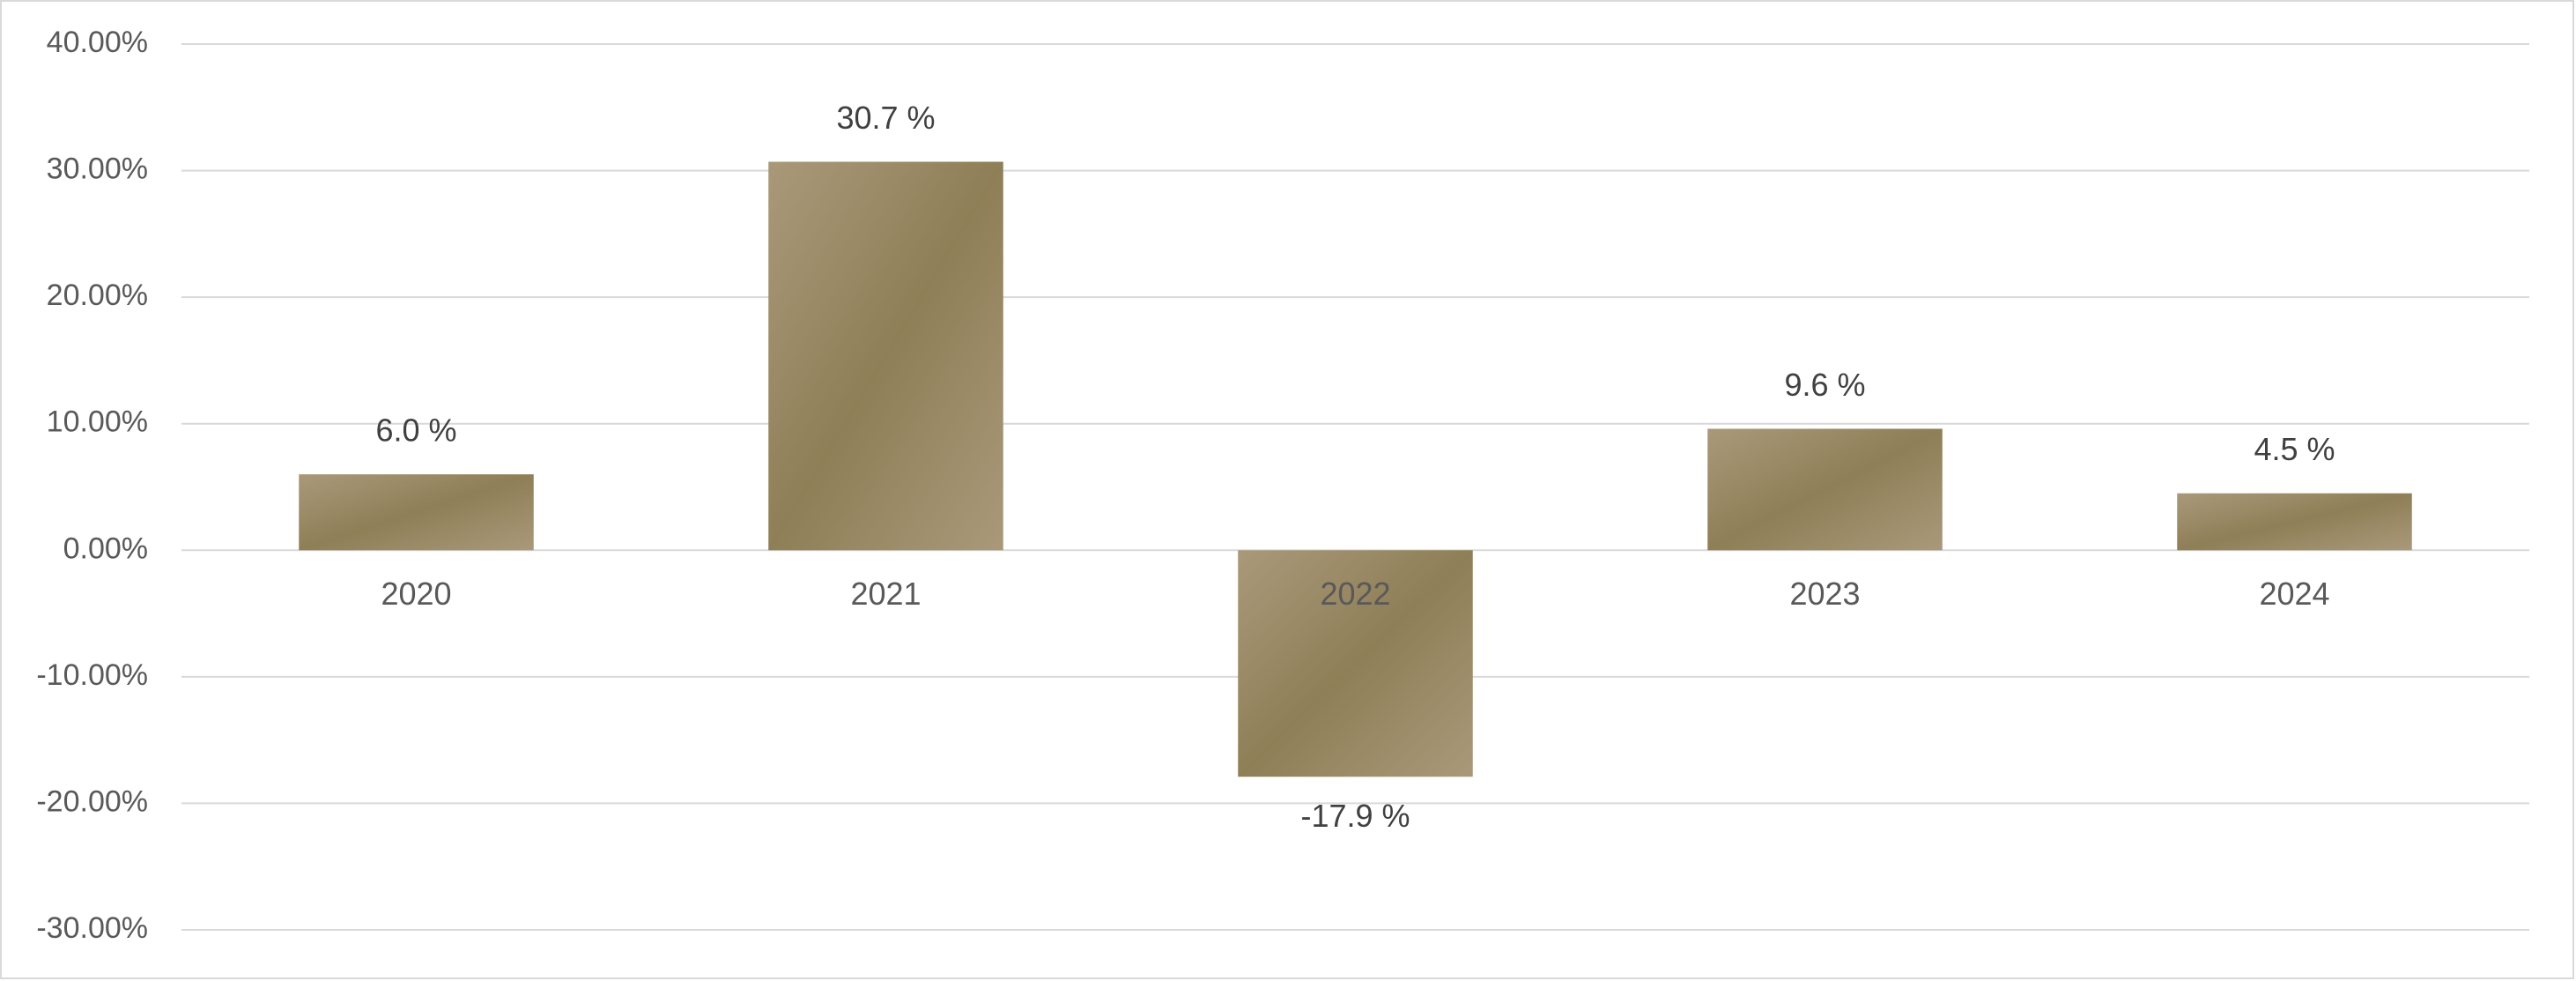 This screenshot has width=2576, height=981. Describe the element at coordinates (1355, 594) in the screenshot. I see `x-tick-label: 2022` at that location.